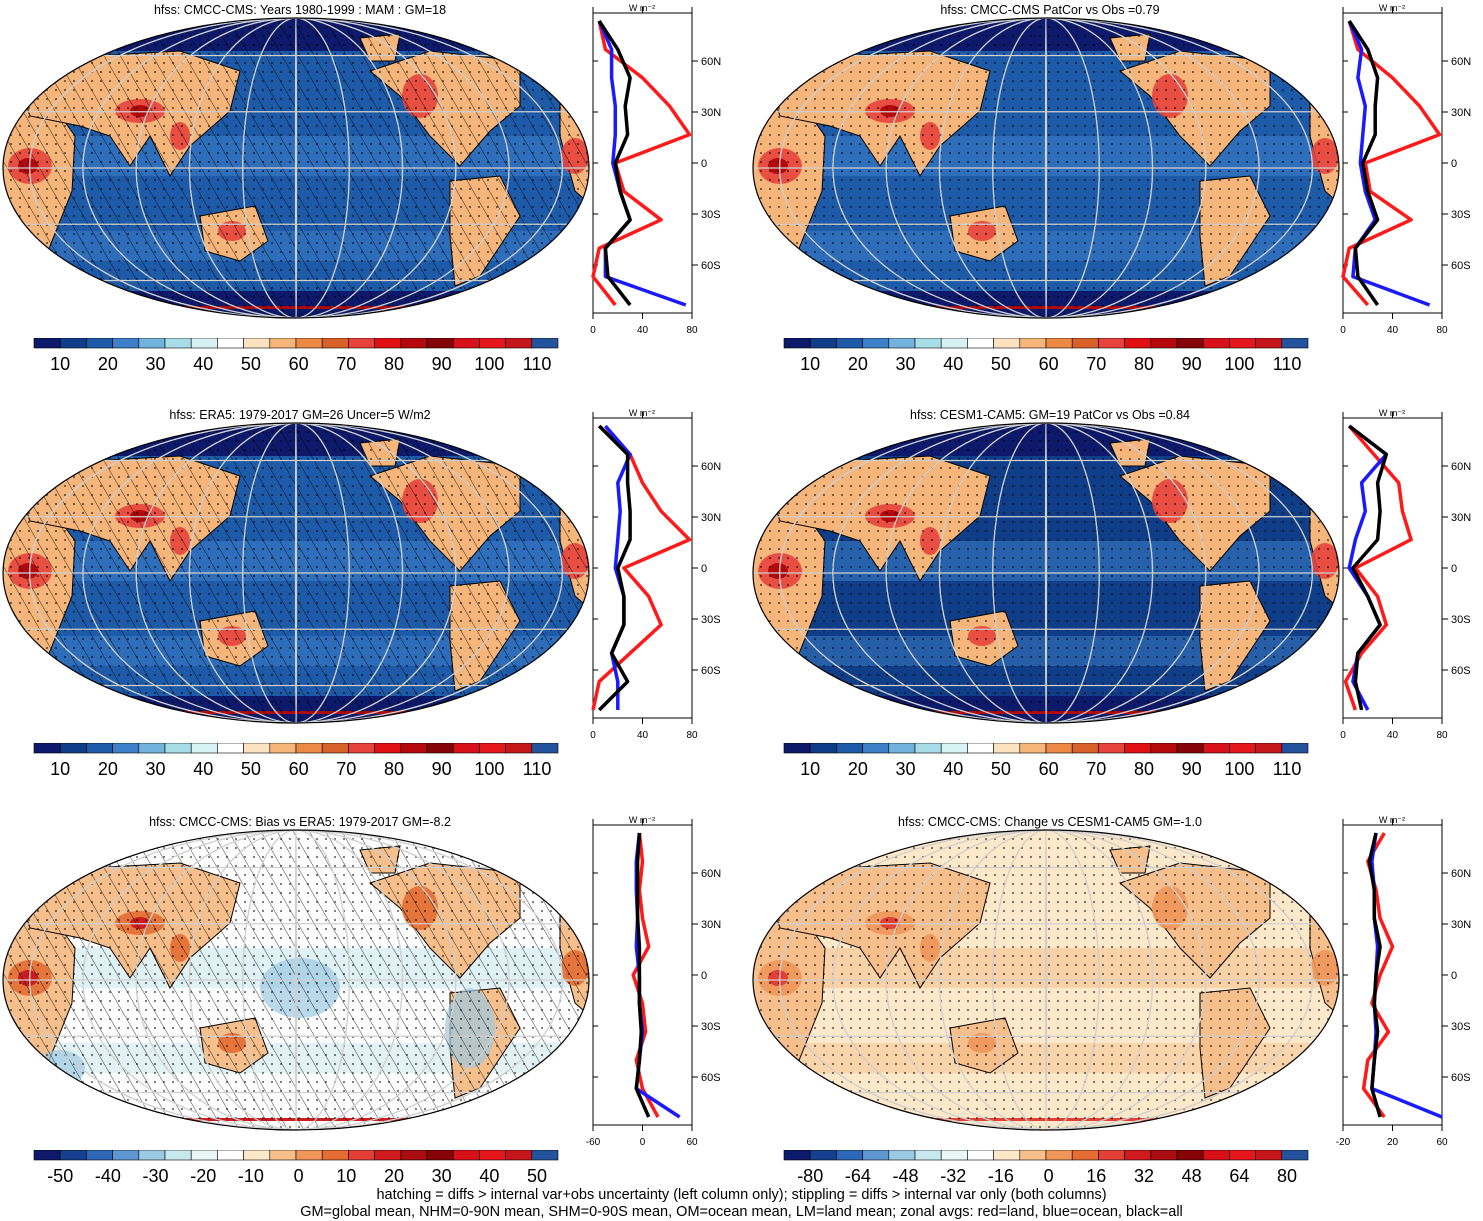 Image resolution: width=1483 pixels, height=1221 pixels. I want to click on zonal-lat-label: 30N, so click(711, 925).